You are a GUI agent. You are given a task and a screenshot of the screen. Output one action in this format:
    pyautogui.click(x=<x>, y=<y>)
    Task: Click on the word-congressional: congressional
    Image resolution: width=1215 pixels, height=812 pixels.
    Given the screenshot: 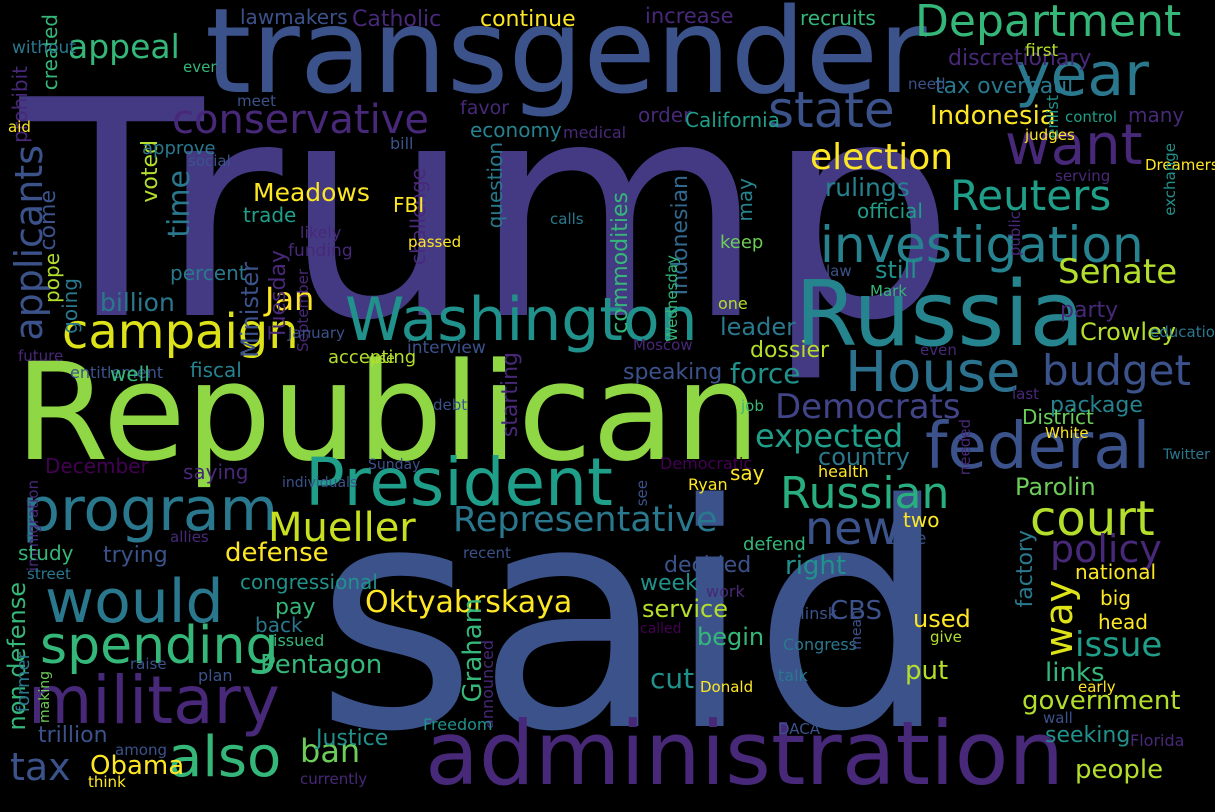 What is the action you would take?
    pyautogui.click(x=309, y=582)
    